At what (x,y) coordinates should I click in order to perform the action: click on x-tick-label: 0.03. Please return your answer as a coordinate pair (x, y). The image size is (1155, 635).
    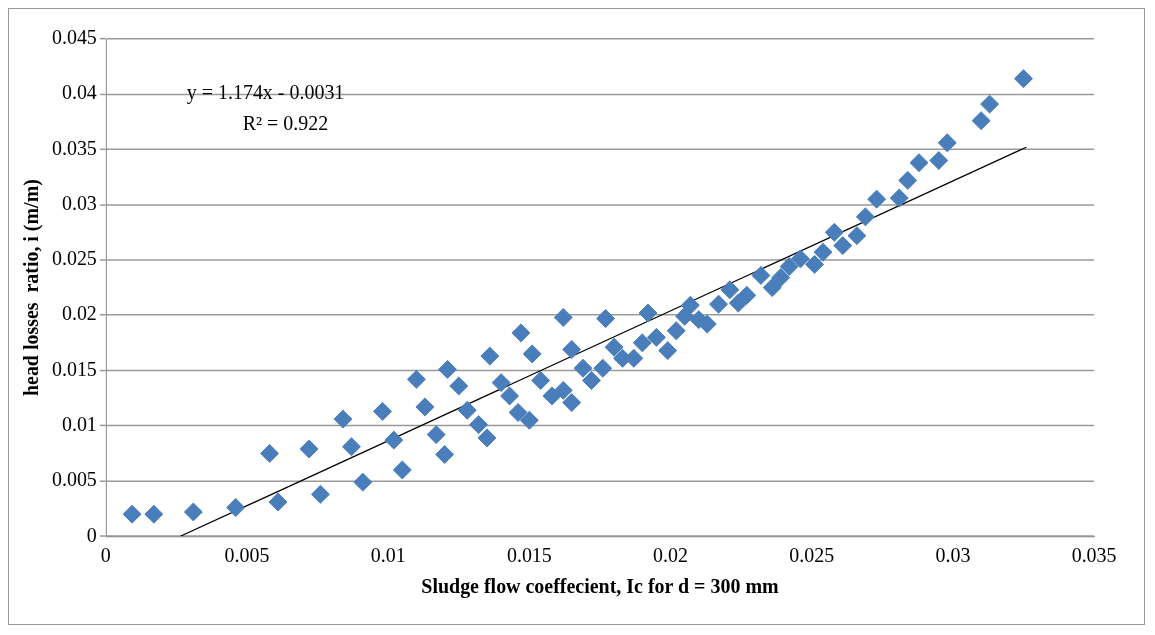
    Looking at the image, I should click on (953, 555).